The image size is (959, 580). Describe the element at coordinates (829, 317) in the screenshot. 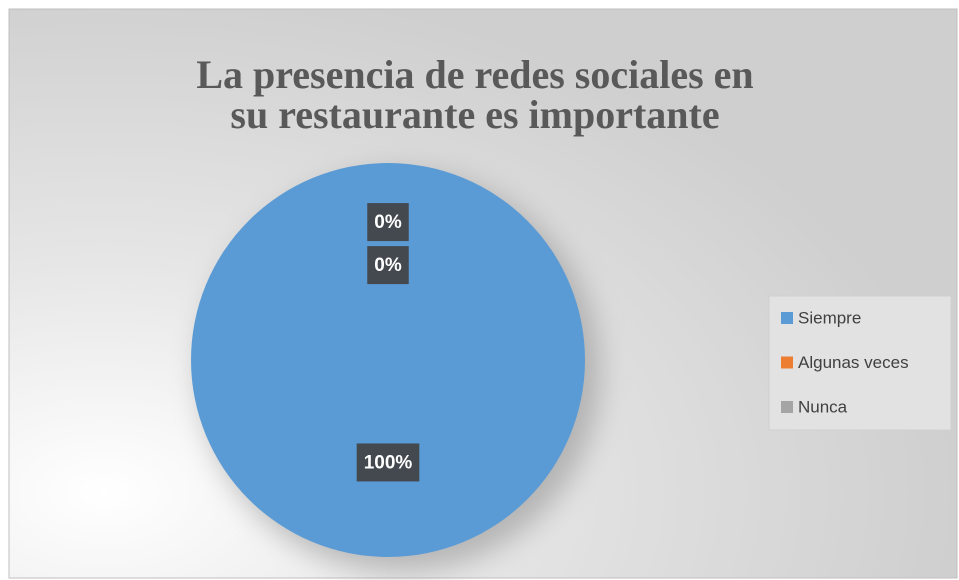

I see `legend-label: Siempre` at that location.